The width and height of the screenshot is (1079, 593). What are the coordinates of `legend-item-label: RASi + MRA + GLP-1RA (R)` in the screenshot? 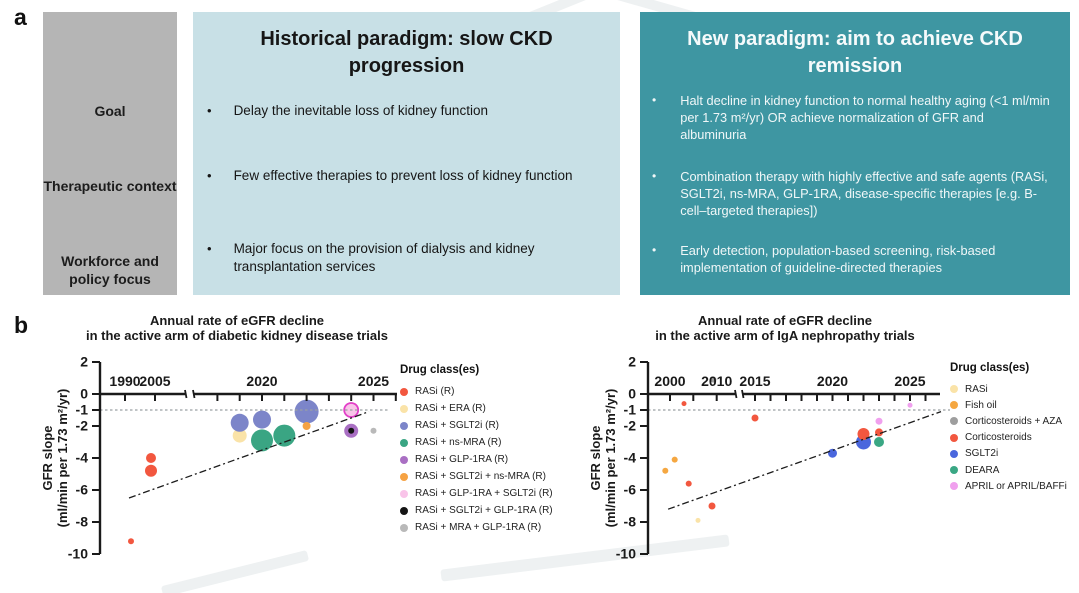 It's located at (478, 527).